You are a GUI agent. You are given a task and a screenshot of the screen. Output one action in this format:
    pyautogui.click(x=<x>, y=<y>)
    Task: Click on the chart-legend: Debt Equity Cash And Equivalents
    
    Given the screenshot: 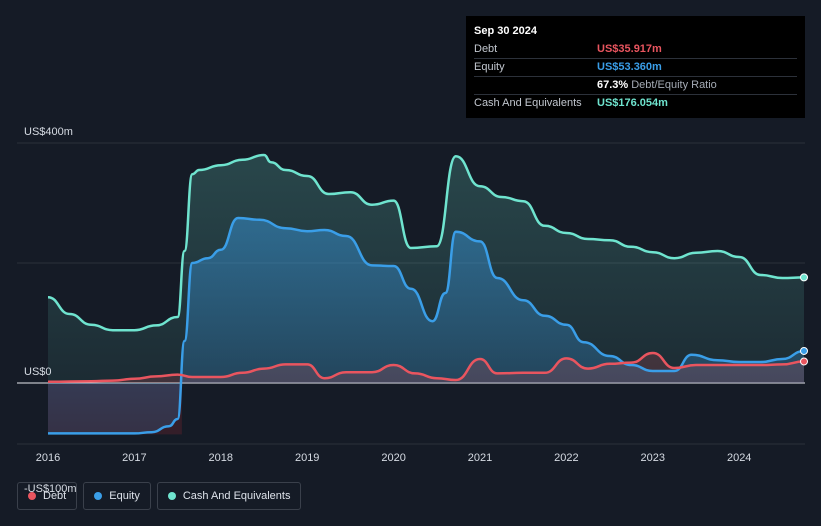 What is the action you would take?
    pyautogui.click(x=159, y=496)
    